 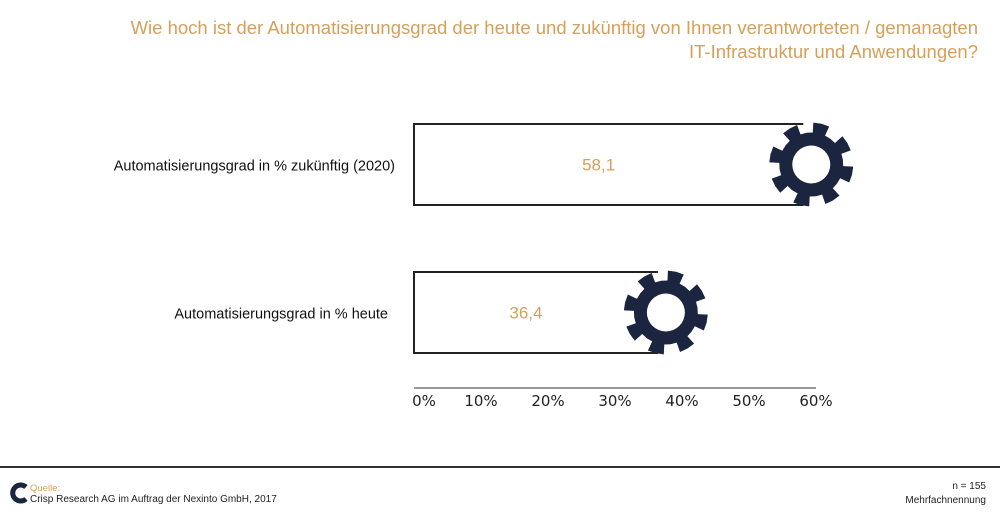 I want to click on crisp-logo-icon, so click(x=19, y=493).